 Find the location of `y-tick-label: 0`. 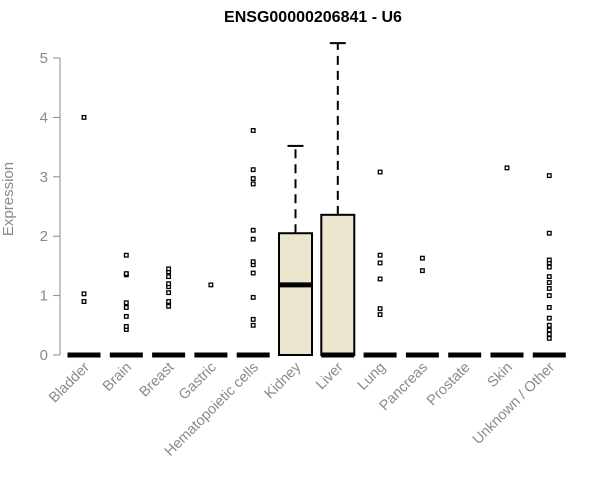

y-tick-label: 0 is located at coordinates (44, 355).